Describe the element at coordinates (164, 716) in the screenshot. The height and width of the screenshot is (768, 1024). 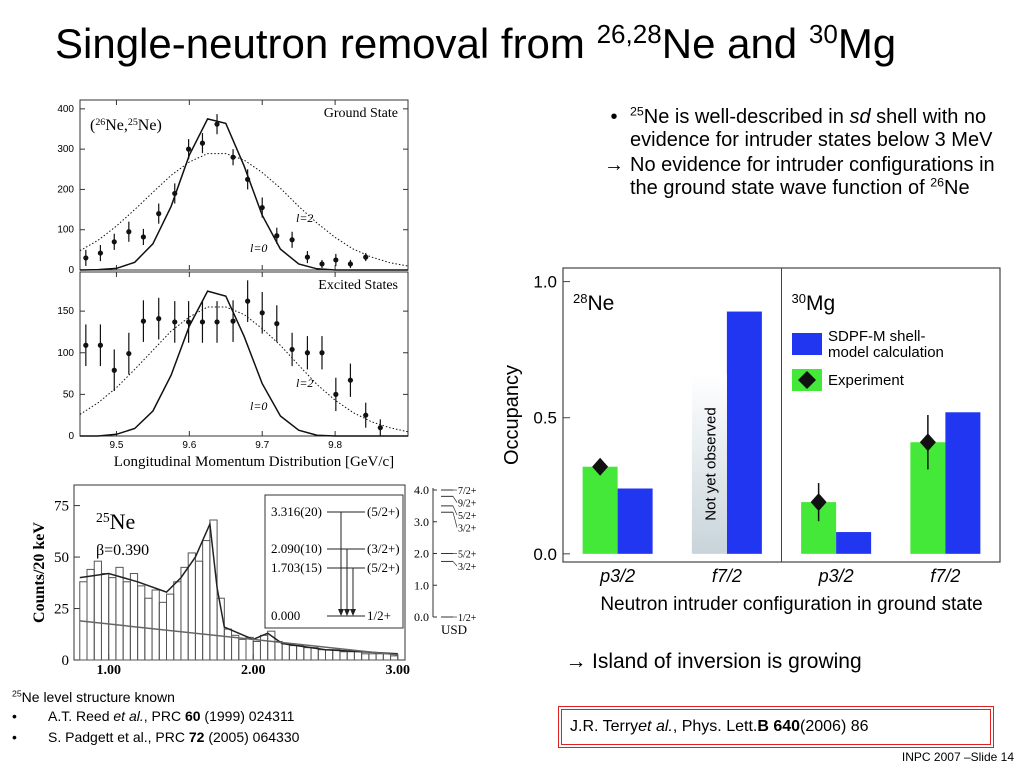
I see `text-part: , PRC` at that location.